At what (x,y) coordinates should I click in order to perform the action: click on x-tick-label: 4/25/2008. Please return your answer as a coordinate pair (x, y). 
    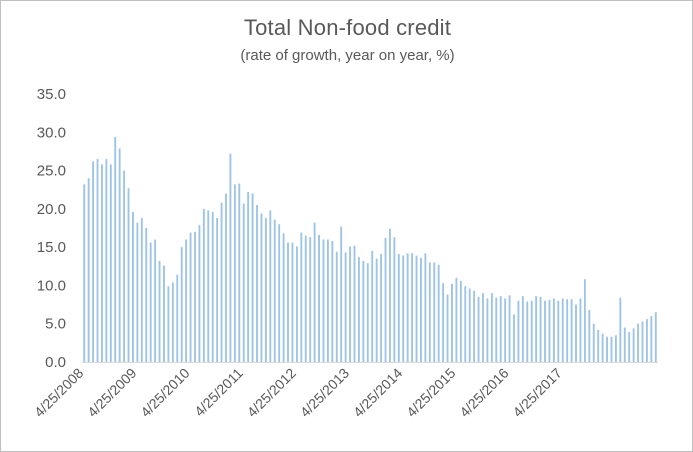
    Looking at the image, I should click on (59, 393).